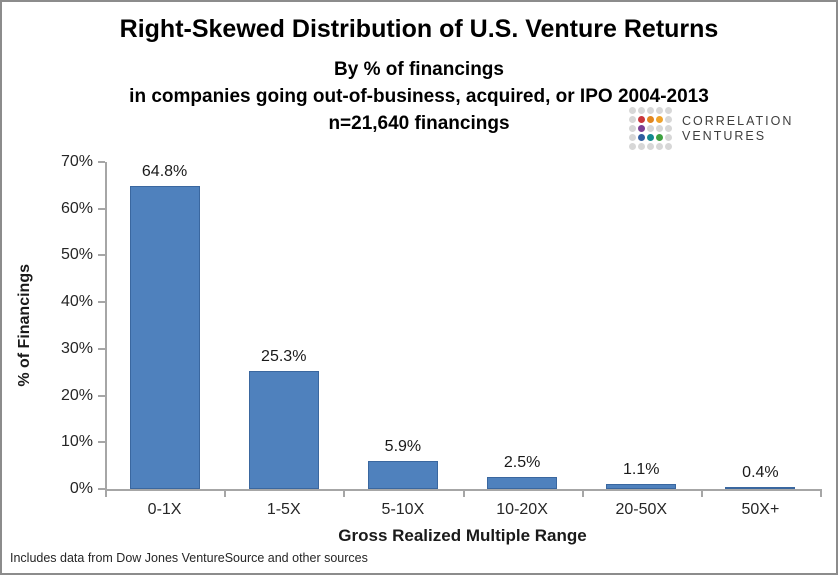 The height and width of the screenshot is (575, 838). I want to click on x-axis-title: Gross Realized Multiple Range, so click(462, 535).